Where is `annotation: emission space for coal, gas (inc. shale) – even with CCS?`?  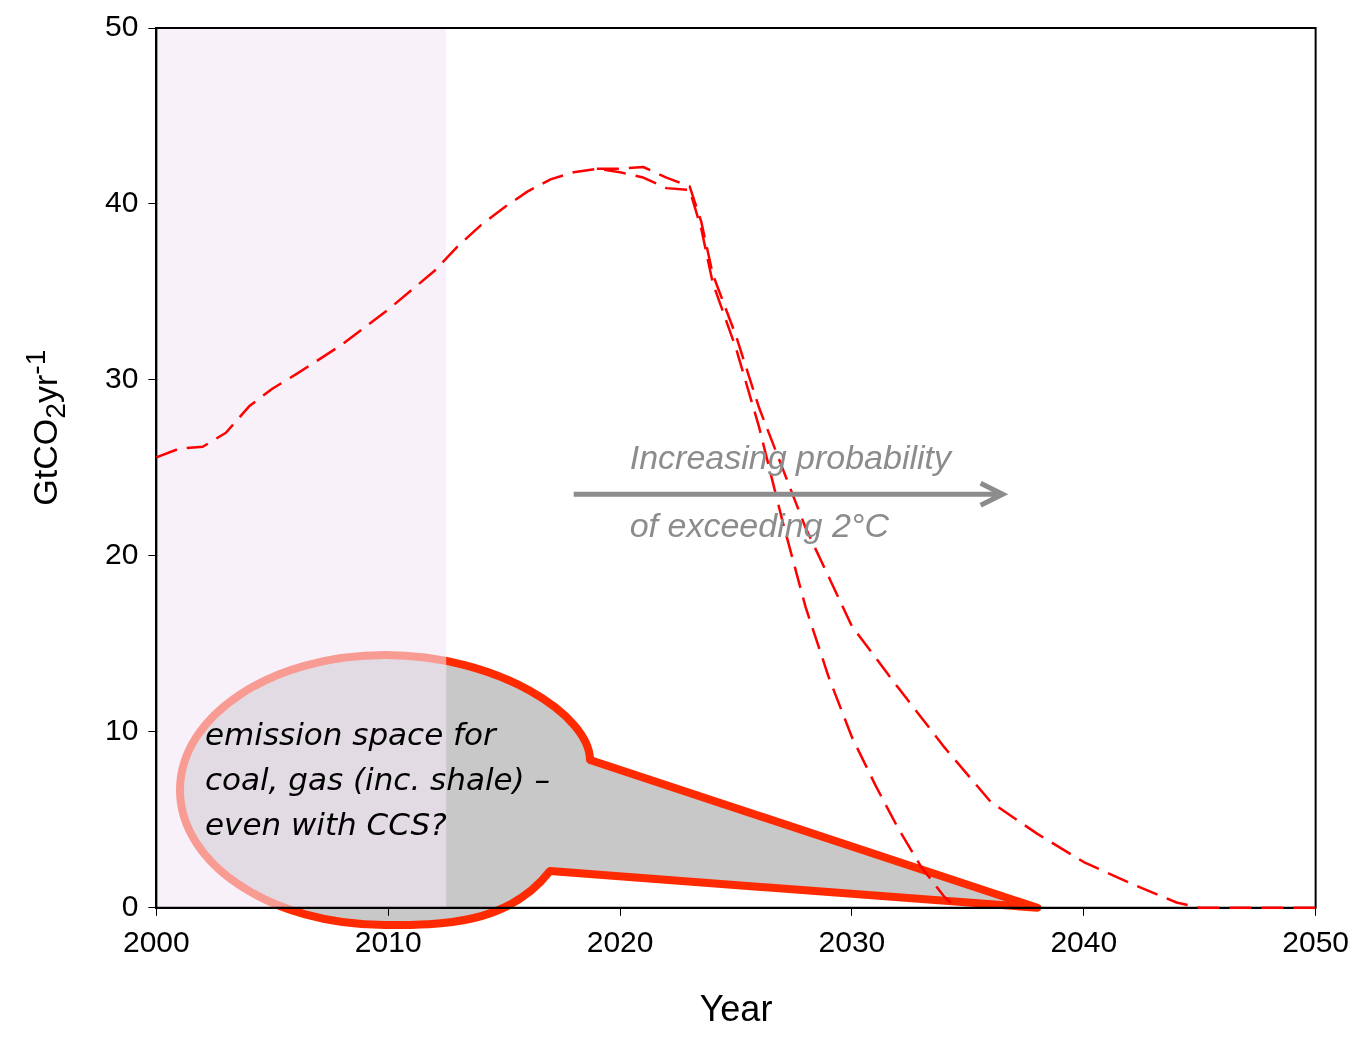 annotation: emission space for coal, gas (inc. shale) – even with CCS? is located at coordinates (378, 779).